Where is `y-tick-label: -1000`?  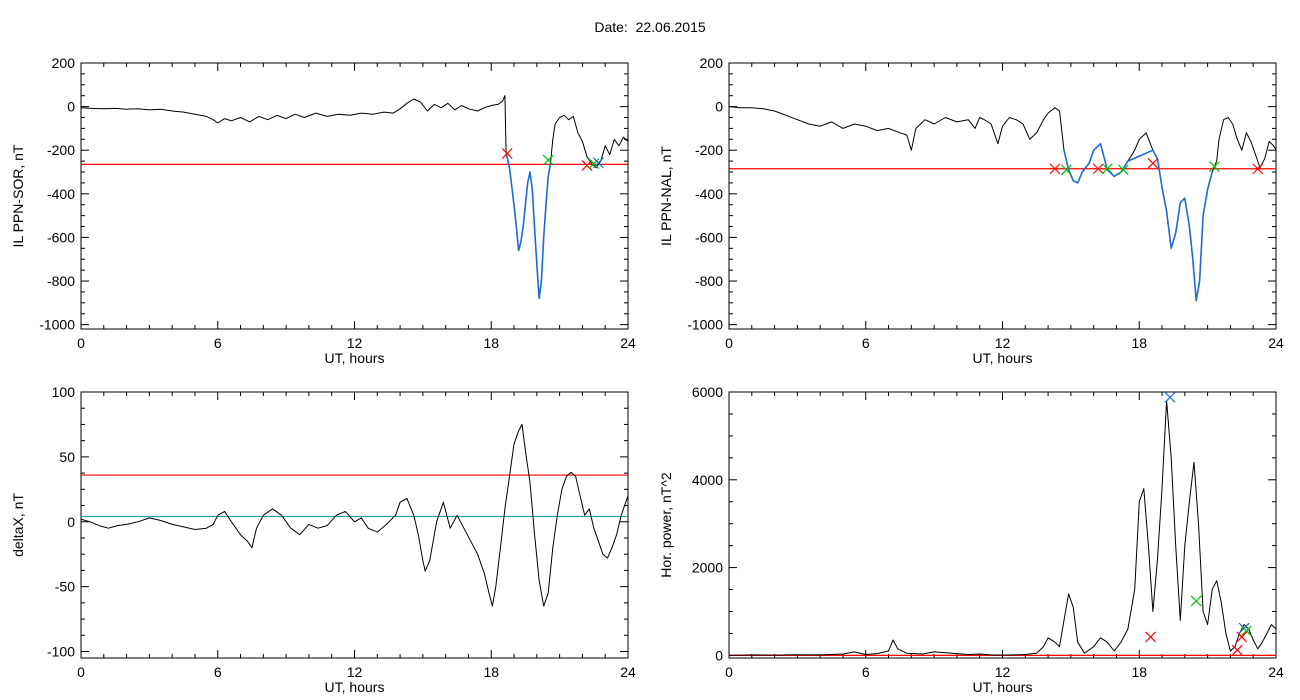 y-tick-label: -1000 is located at coordinates (705, 325).